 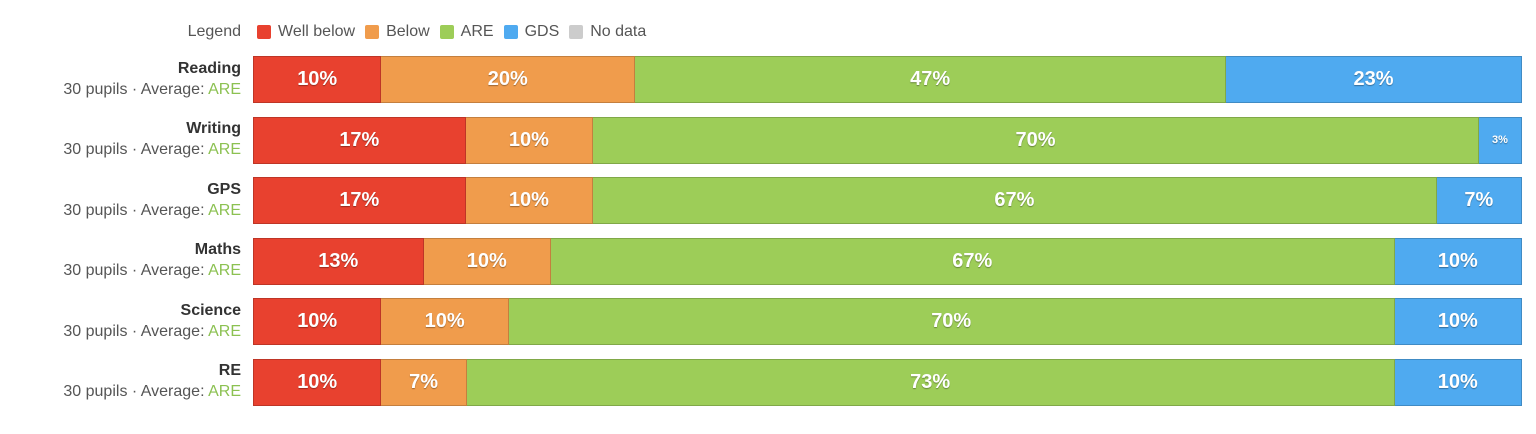 I want to click on bar-segment-gds: 7%, so click(x=1479, y=200).